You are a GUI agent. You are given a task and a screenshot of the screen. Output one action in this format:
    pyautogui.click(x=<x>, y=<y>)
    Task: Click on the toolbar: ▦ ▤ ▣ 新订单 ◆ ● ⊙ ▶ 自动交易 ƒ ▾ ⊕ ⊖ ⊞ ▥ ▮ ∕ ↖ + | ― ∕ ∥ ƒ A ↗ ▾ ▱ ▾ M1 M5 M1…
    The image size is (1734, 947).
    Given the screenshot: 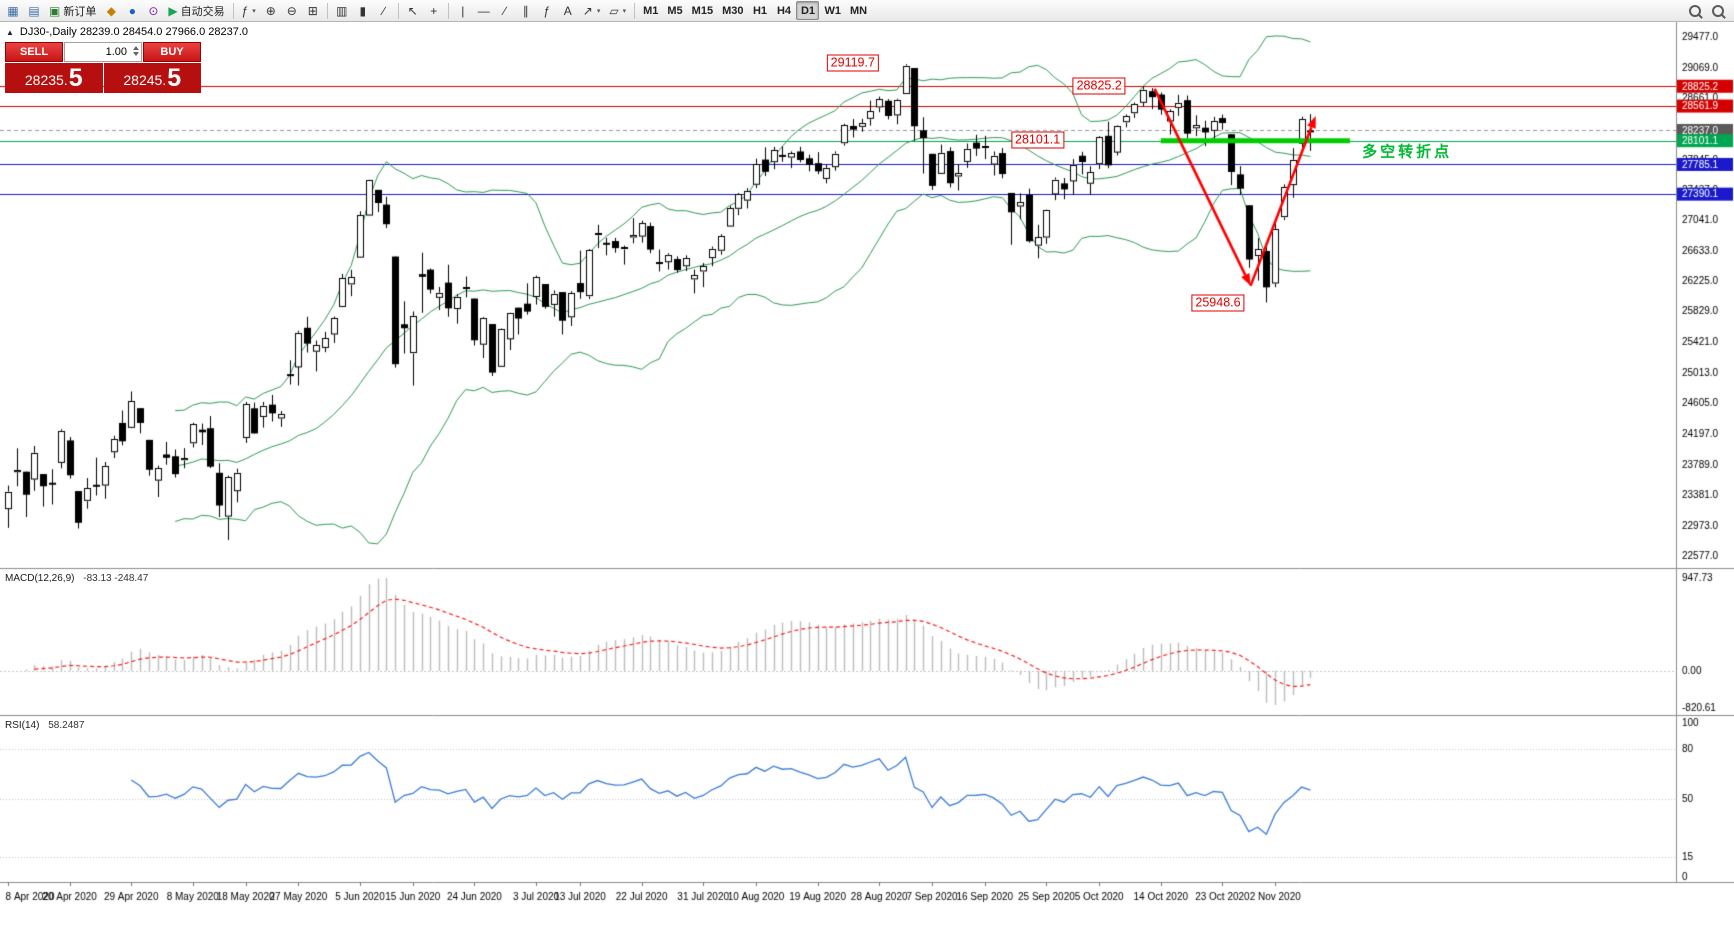 What is the action you would take?
    pyautogui.click(x=867, y=11)
    